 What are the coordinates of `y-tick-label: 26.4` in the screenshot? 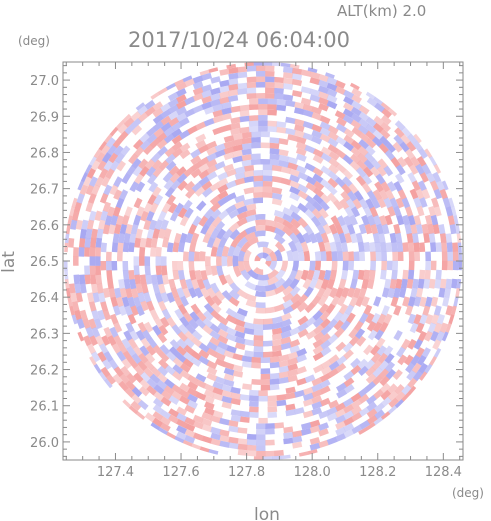 It's located at (44, 298).